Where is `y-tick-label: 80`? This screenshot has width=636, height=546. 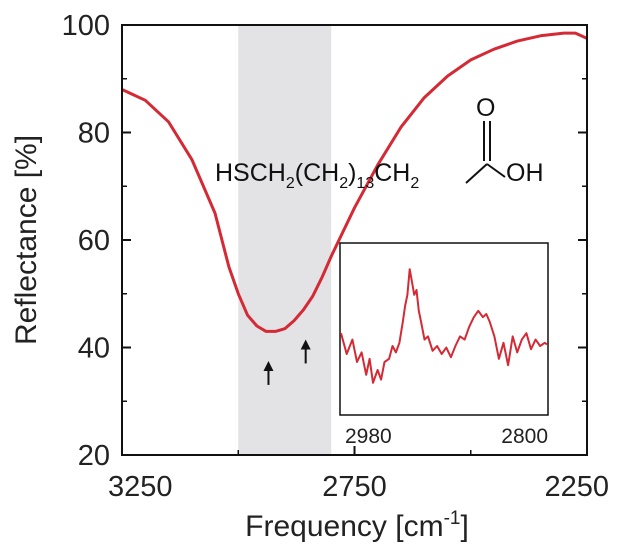 y-tick-label: 80 is located at coordinates (94, 134).